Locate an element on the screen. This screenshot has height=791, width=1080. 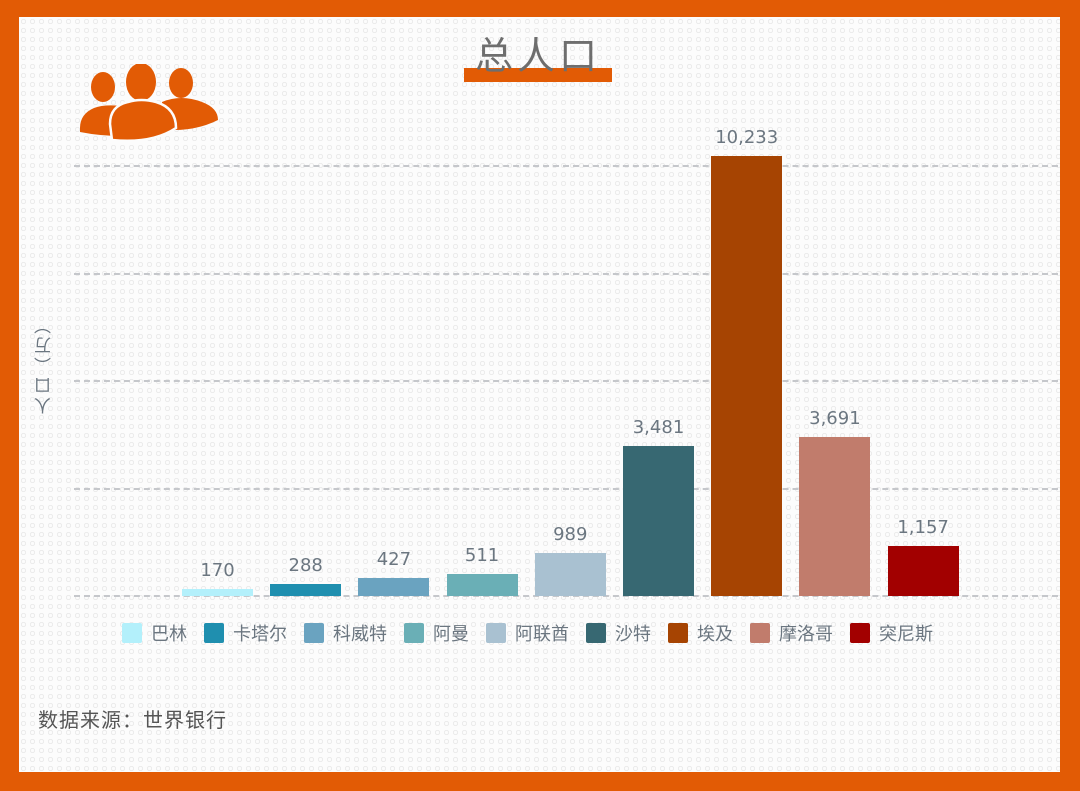
legend-label: 摩洛哥 is located at coordinates (806, 634).